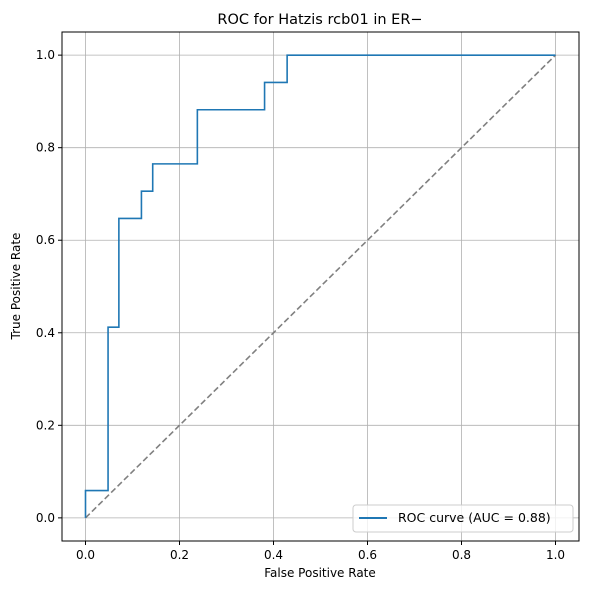  Describe the element at coordinates (555, 555) in the screenshot. I see `x-tick-label-5: 1.0` at that location.